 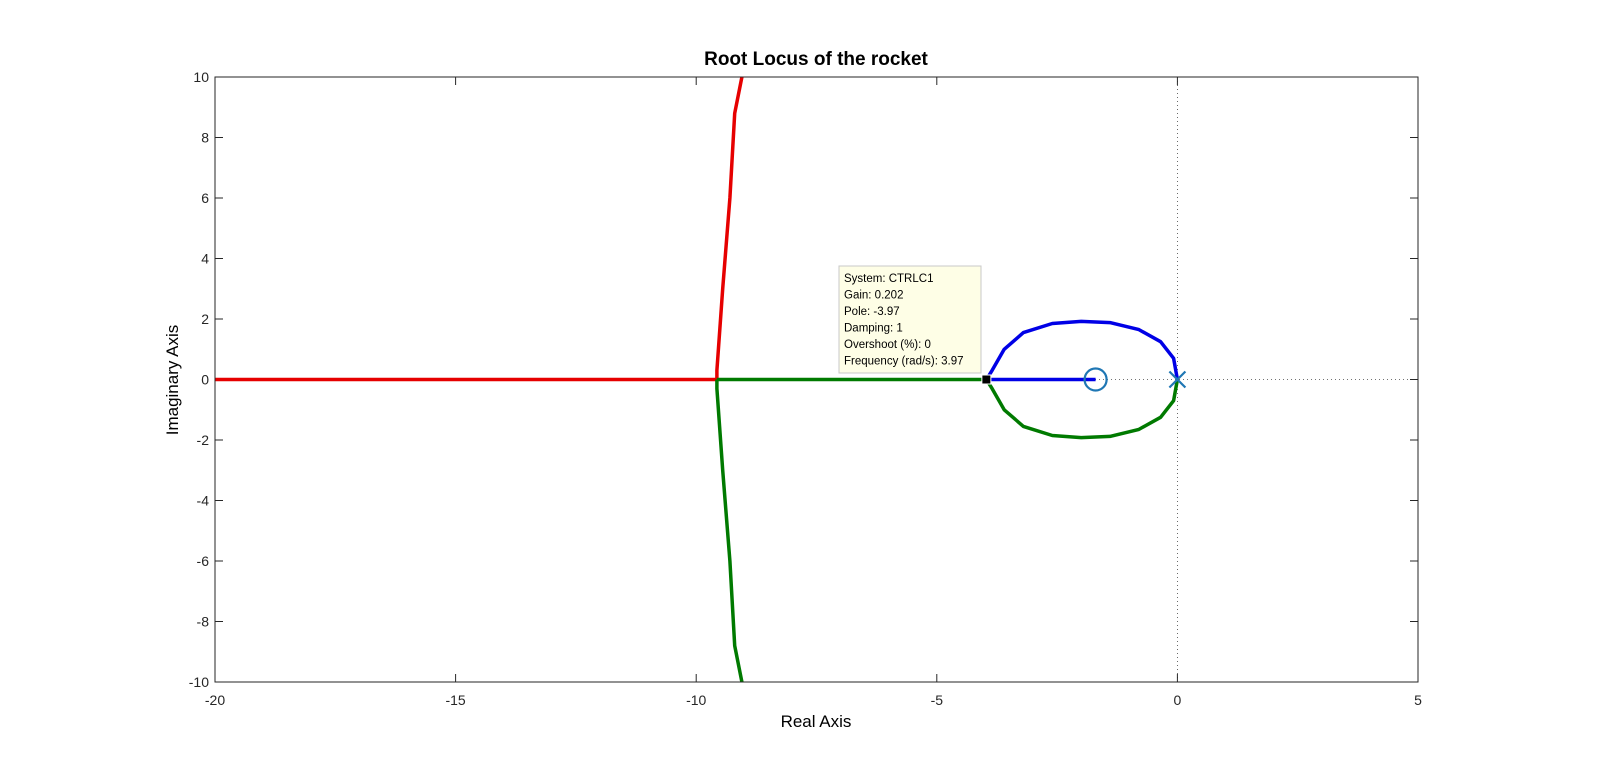 What do you see at coordinates (205, 380) in the screenshot?
I see `y-tick-label: 0` at bounding box center [205, 380].